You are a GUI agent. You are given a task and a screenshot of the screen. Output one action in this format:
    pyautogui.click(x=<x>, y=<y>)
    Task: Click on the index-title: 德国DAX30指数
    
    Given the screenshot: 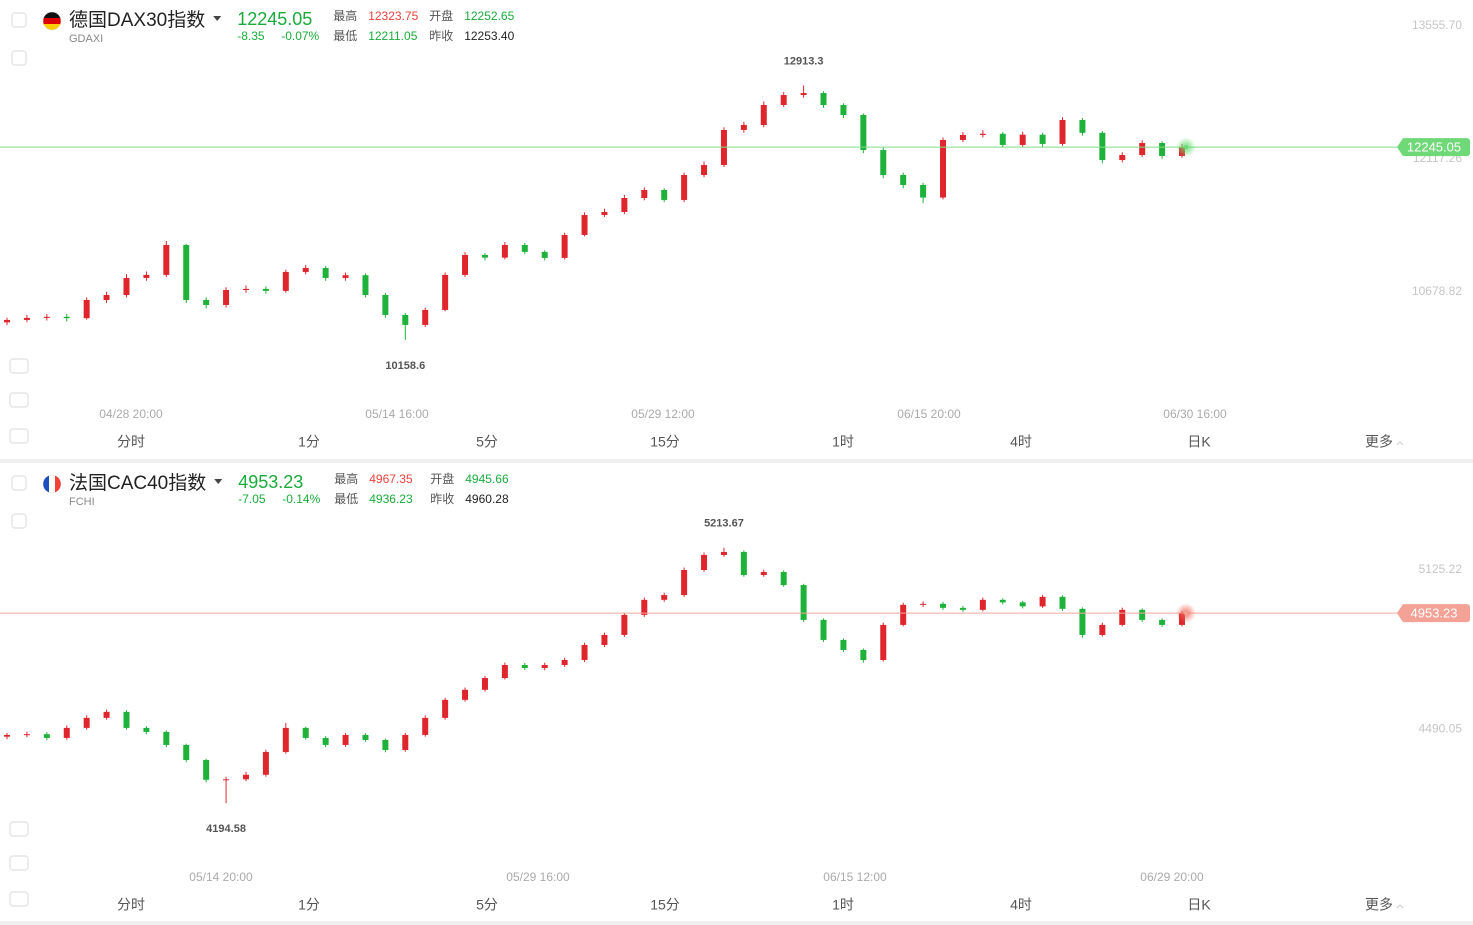 What is the action you would take?
    pyautogui.click(x=137, y=20)
    